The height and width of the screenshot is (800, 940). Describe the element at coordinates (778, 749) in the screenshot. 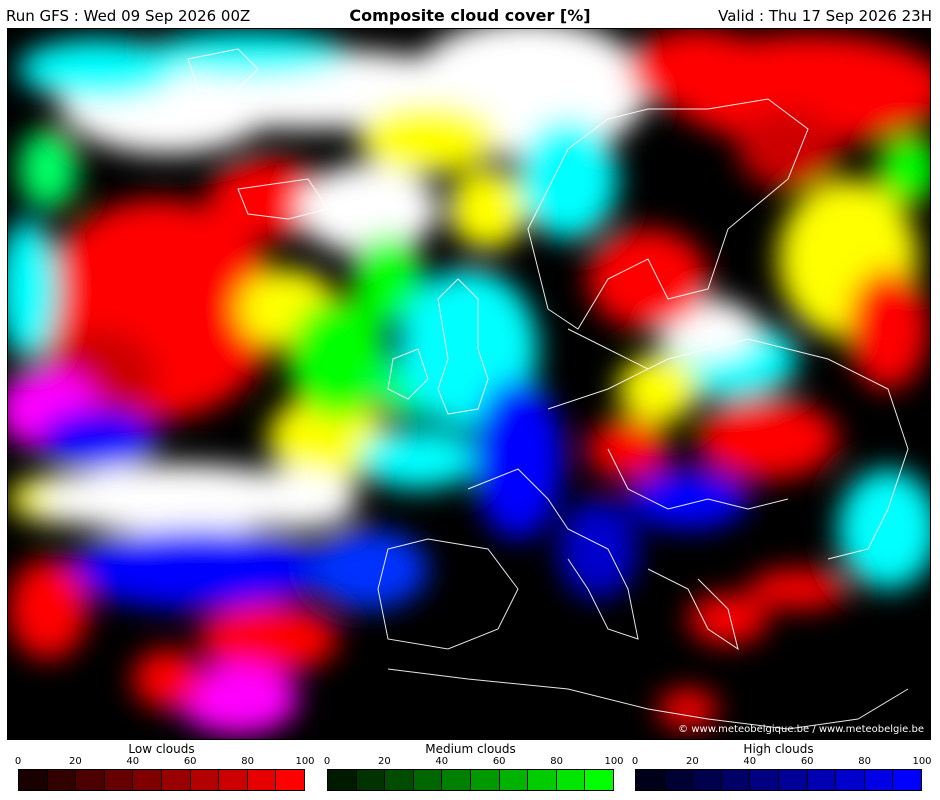

I see `legend-title: High clouds` at that location.